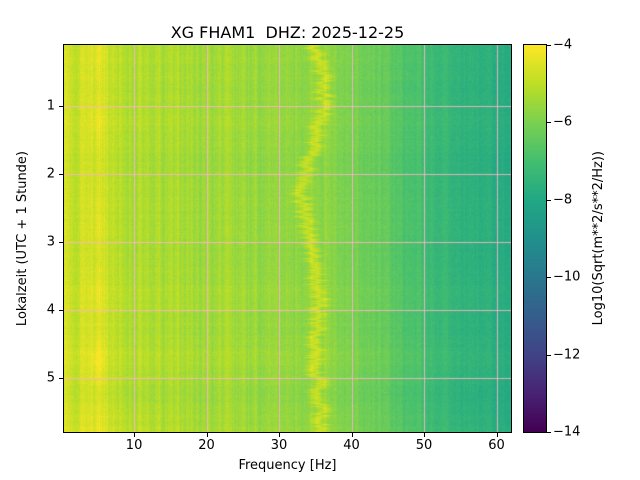 This screenshot has height=480, width=640. Describe the element at coordinates (50, 106) in the screenshot. I see `y-tick-label: 1` at that location.